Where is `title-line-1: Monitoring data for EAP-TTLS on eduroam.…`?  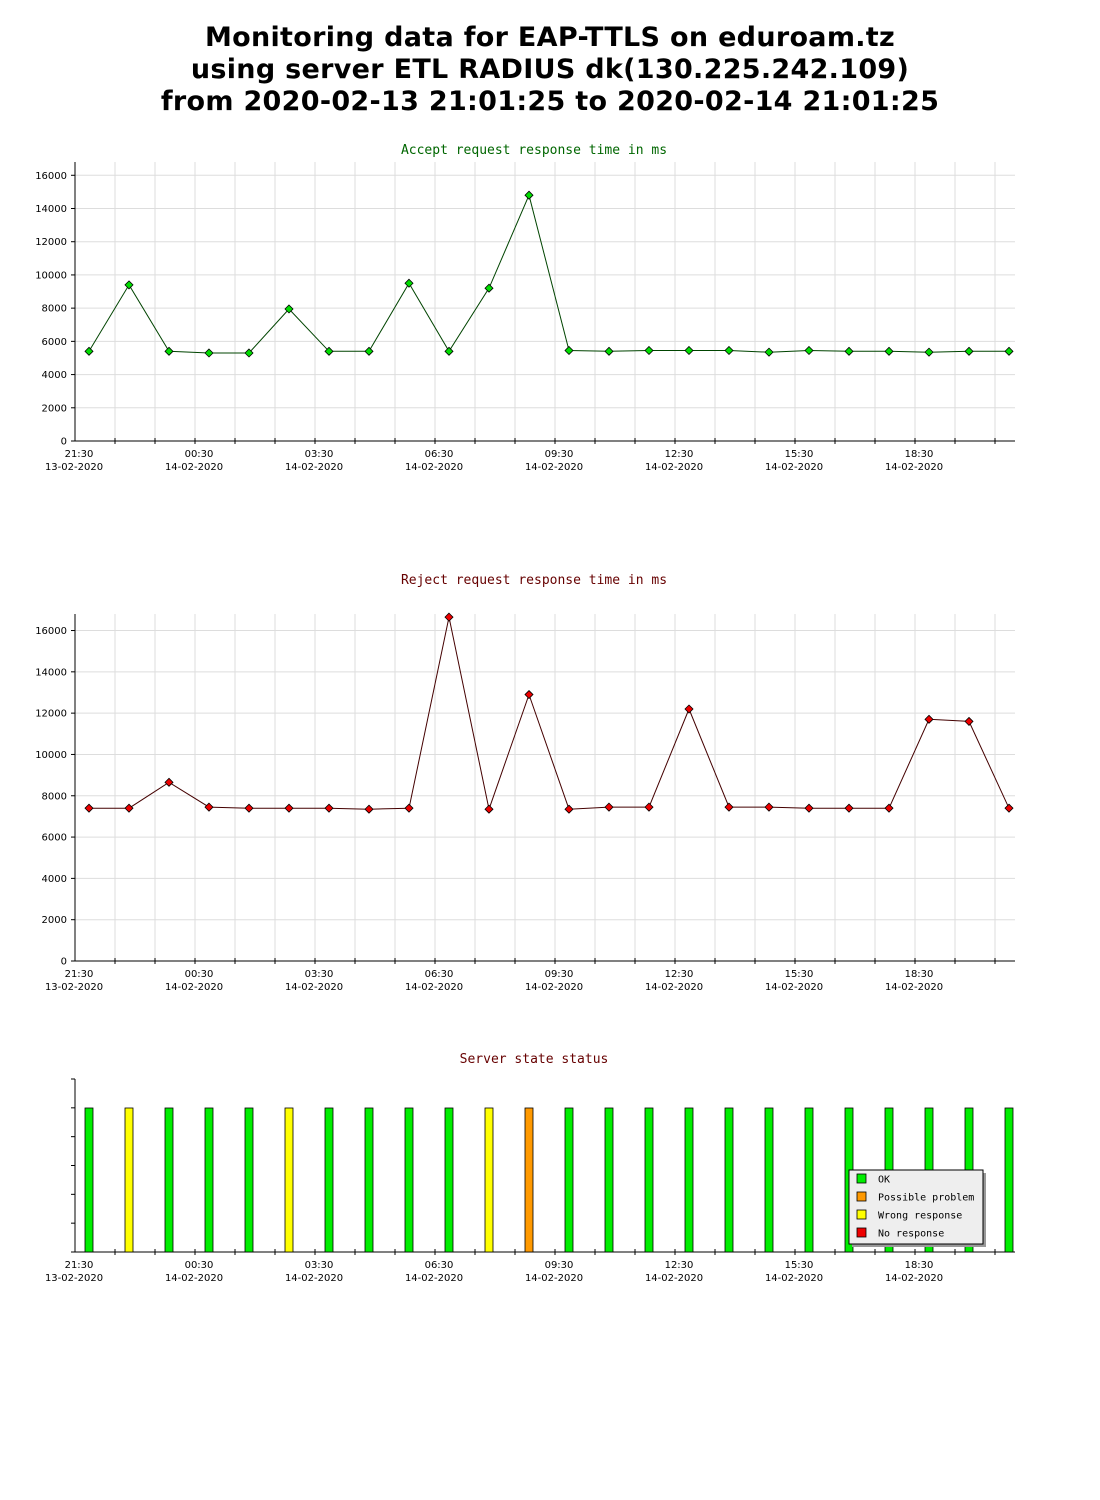
title-line-1: Monitoring data for EAP-TTLS on eduroam.… is located at coordinates (550, 37).